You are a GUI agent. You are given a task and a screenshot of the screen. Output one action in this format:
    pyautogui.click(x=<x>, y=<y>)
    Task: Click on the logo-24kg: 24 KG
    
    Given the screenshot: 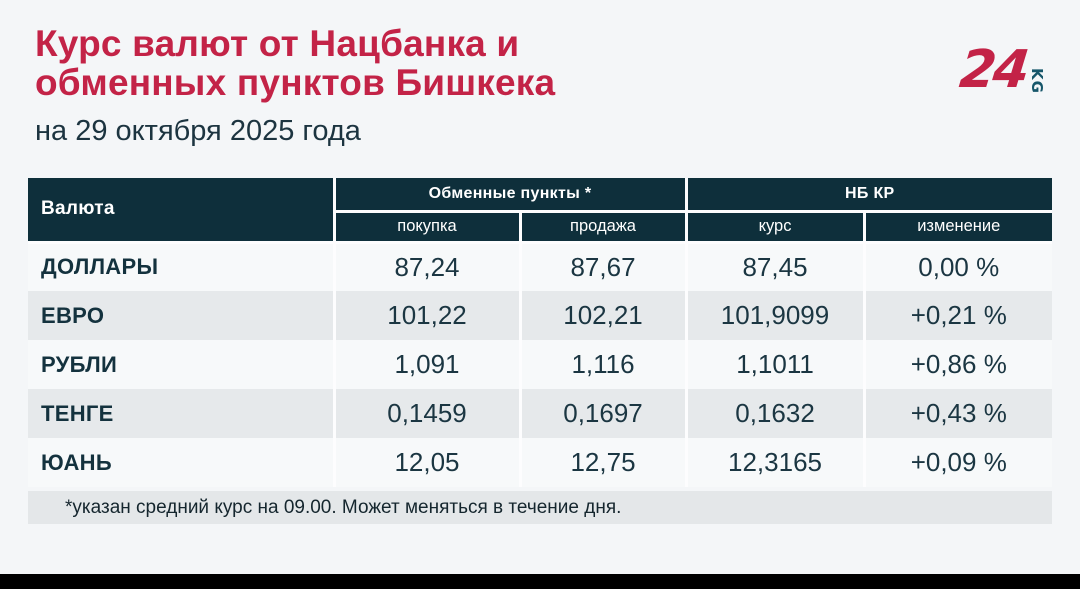 What is the action you would take?
    pyautogui.click(x=1001, y=70)
    